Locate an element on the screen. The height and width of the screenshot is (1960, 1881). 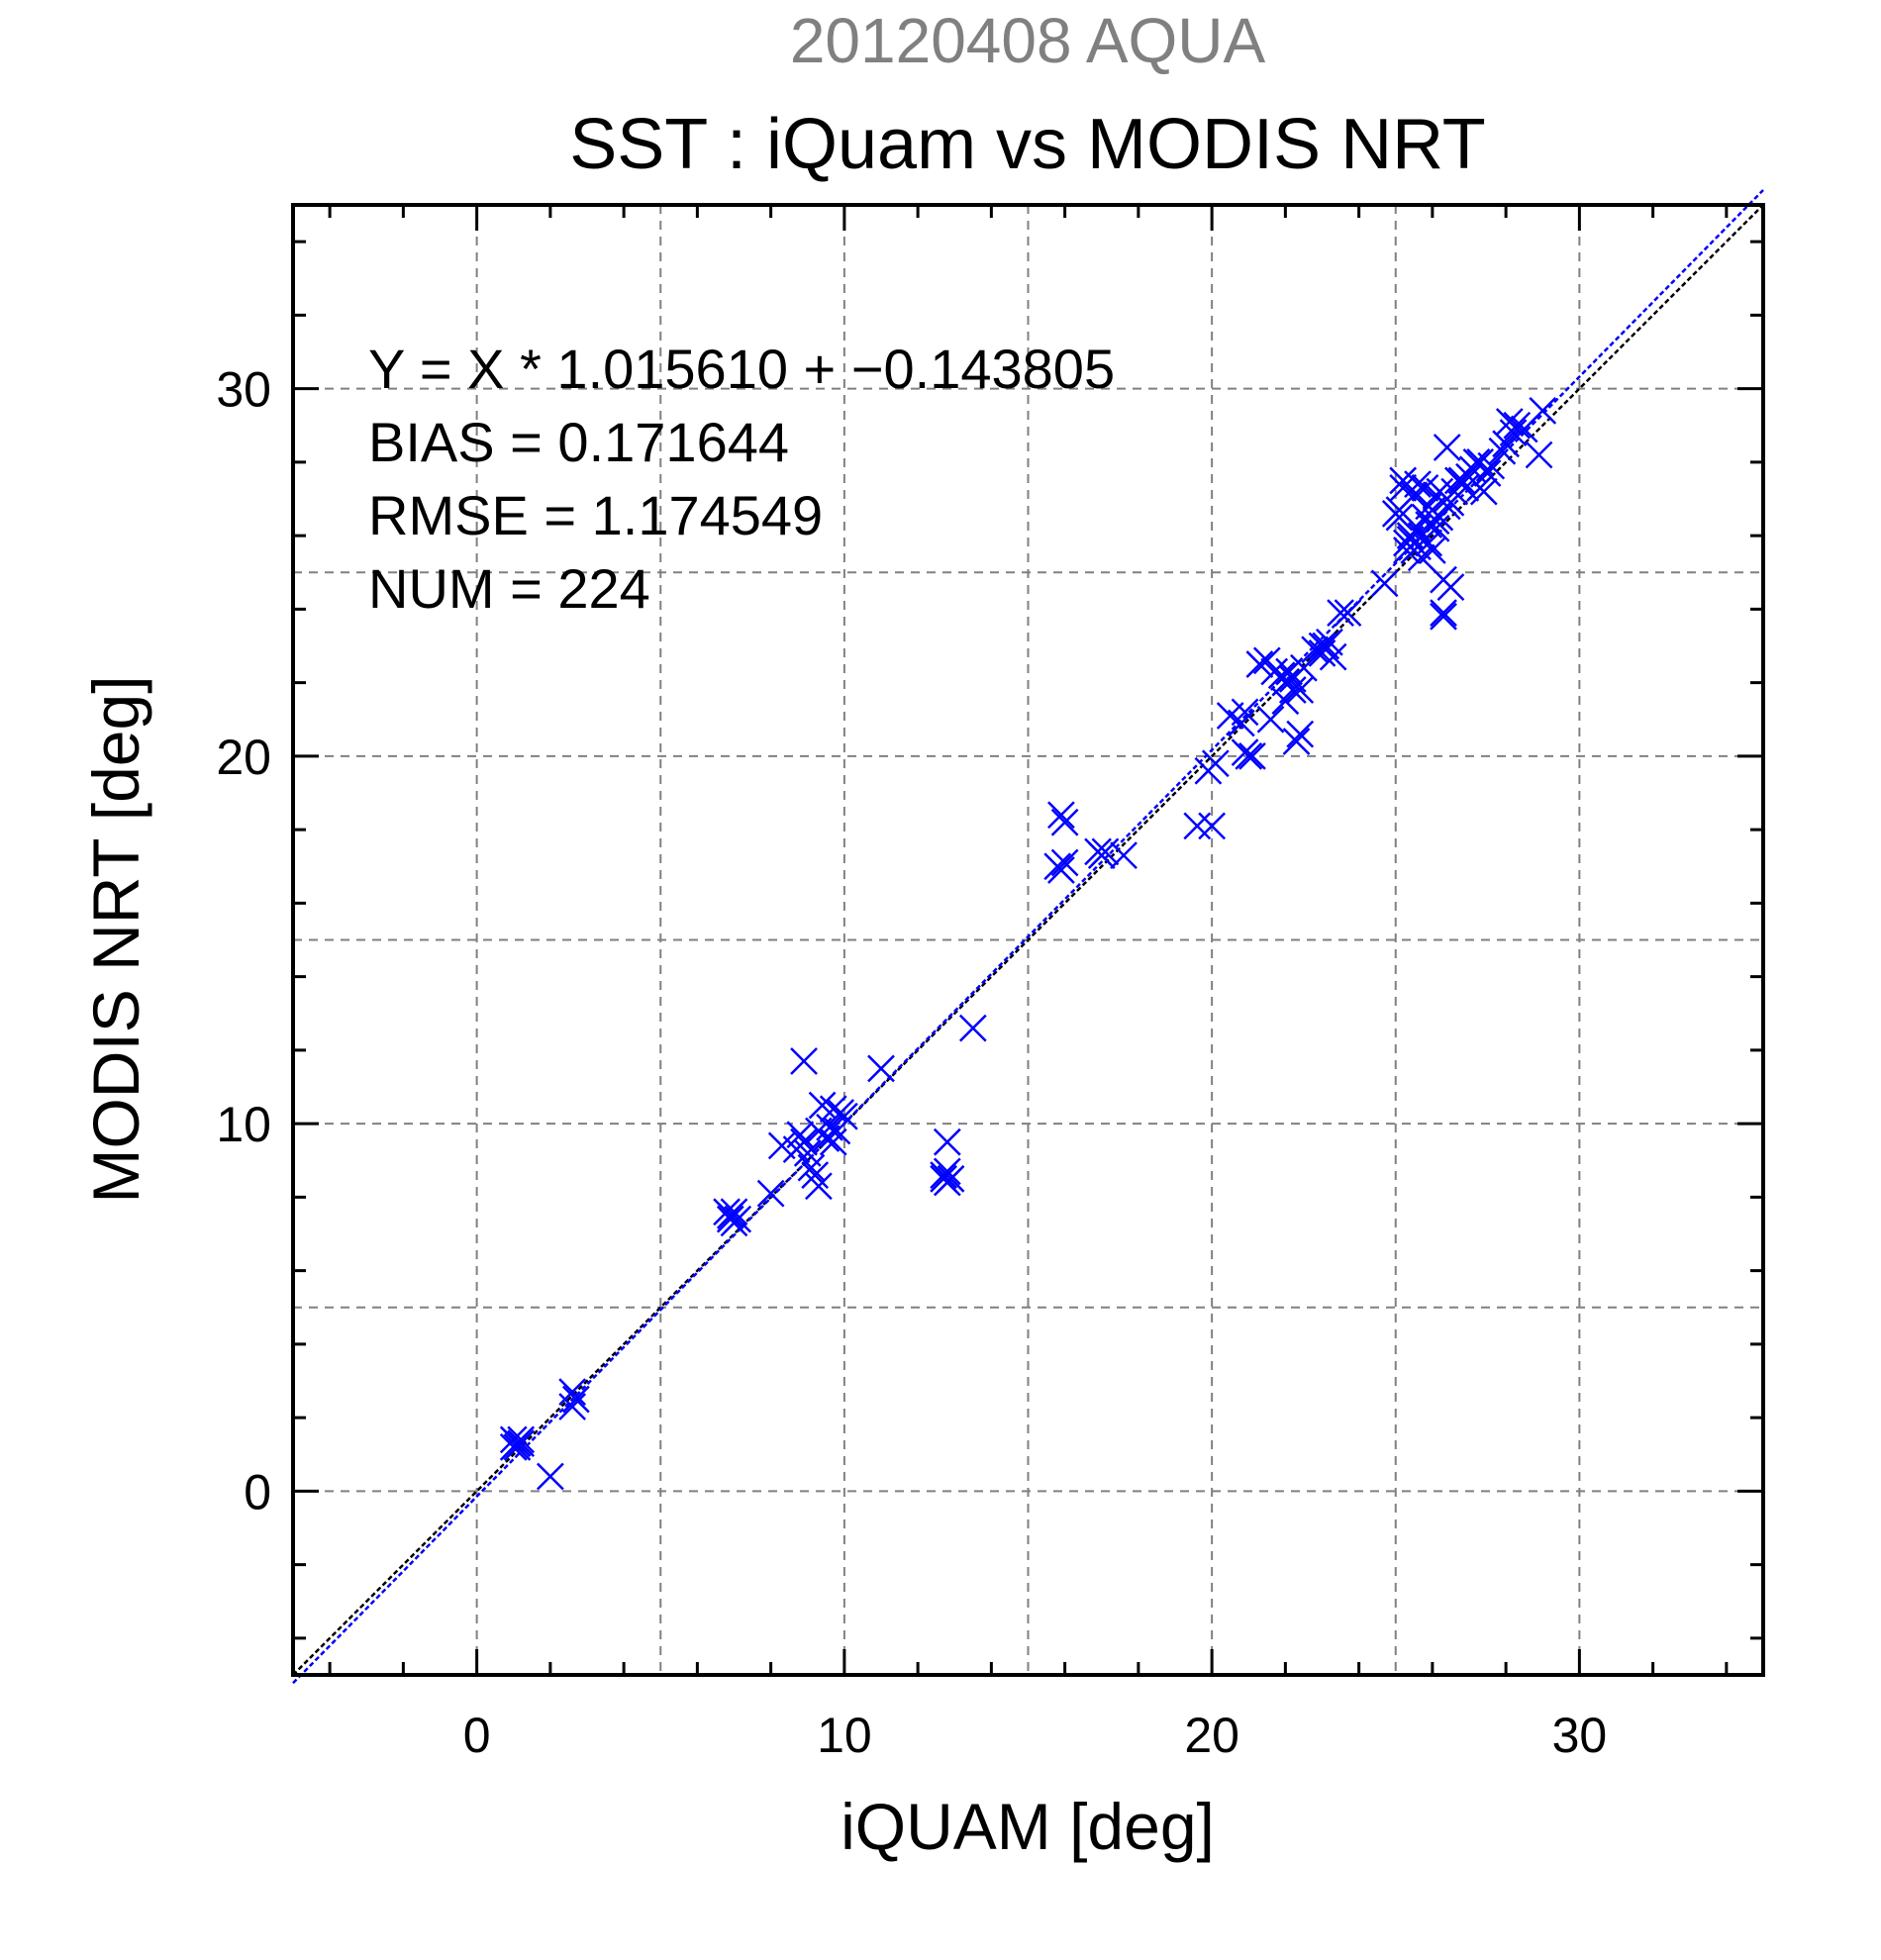
y-tick-label: 10 is located at coordinates (244, 1124).